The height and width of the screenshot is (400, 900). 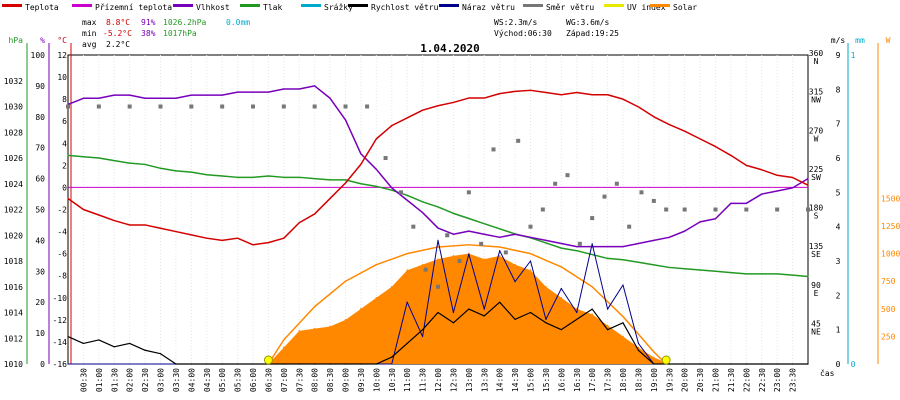 What do you see at coordinates (62, 77) in the screenshot?
I see `temperature-axis-tick: 10` at bounding box center [62, 77].